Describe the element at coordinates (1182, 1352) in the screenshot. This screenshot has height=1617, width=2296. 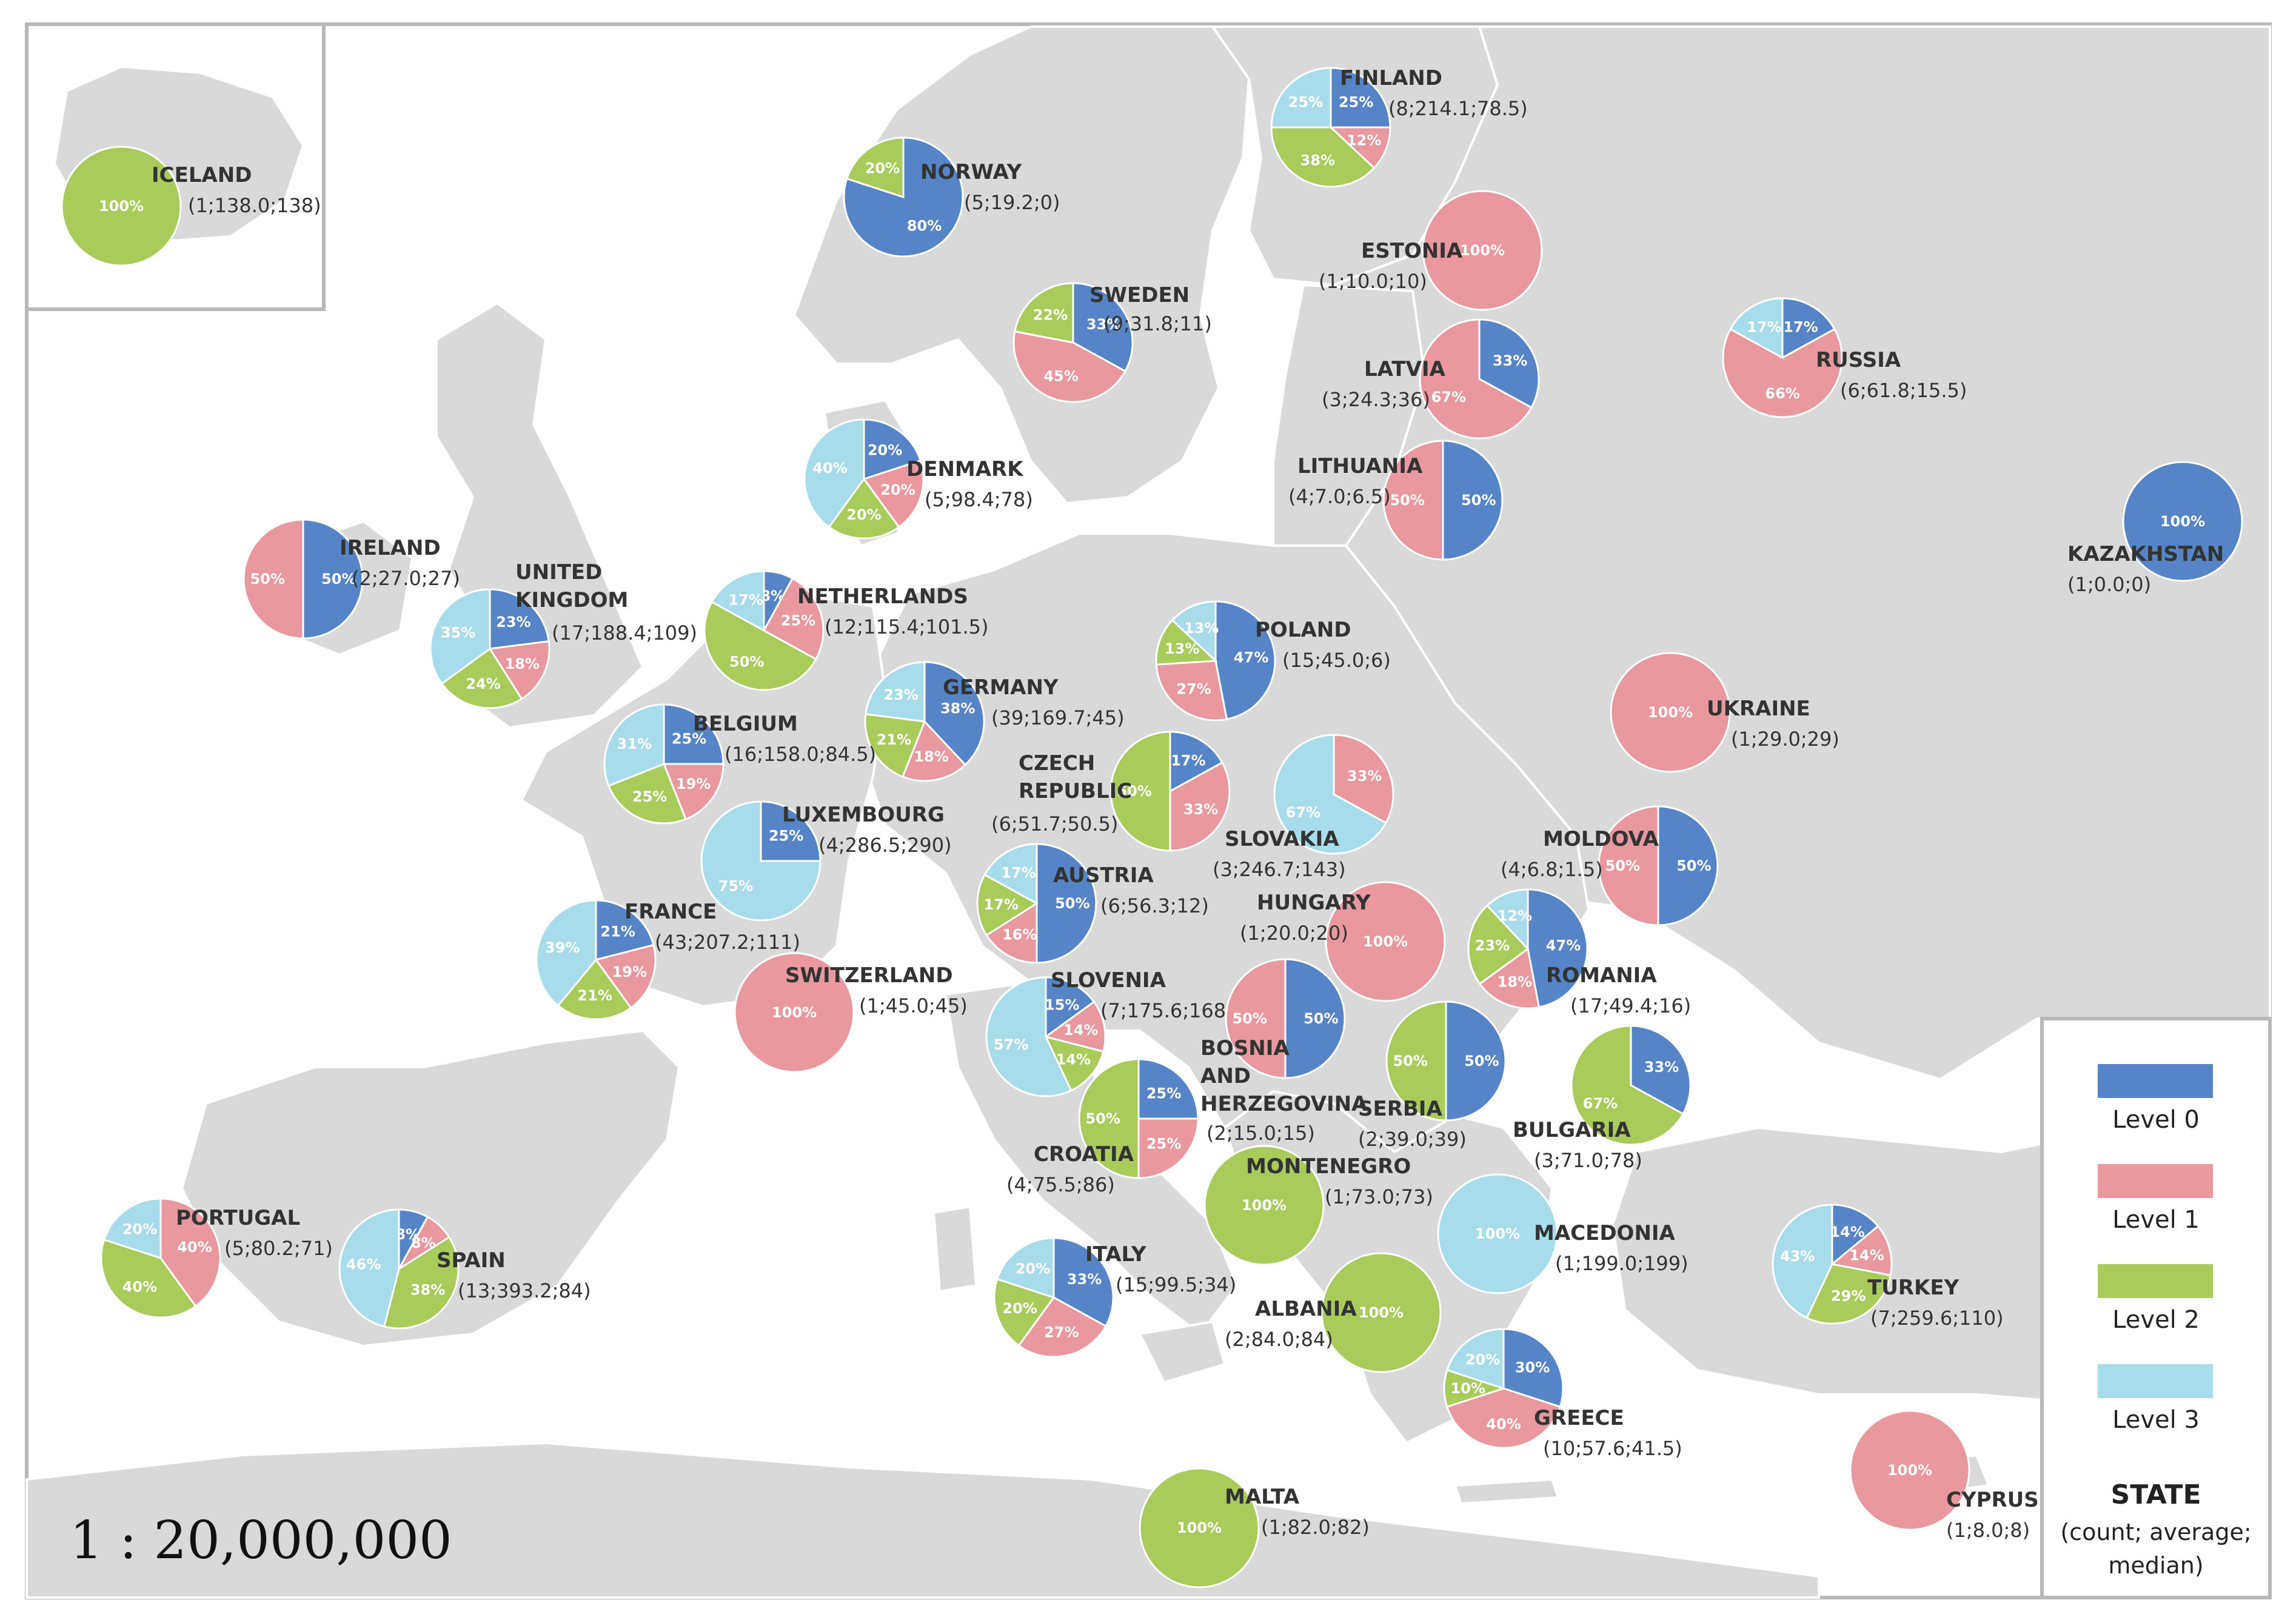
I see `land-sicily` at that location.